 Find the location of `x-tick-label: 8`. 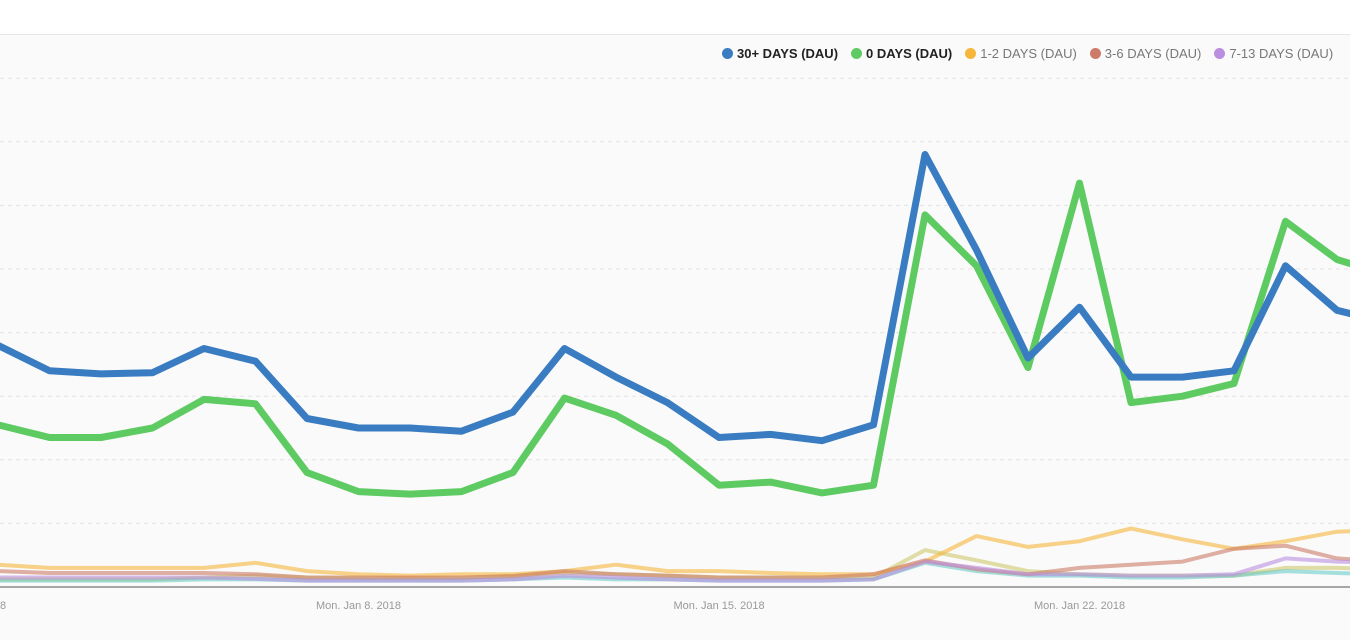

x-tick-label: 8 is located at coordinates (3, 606).